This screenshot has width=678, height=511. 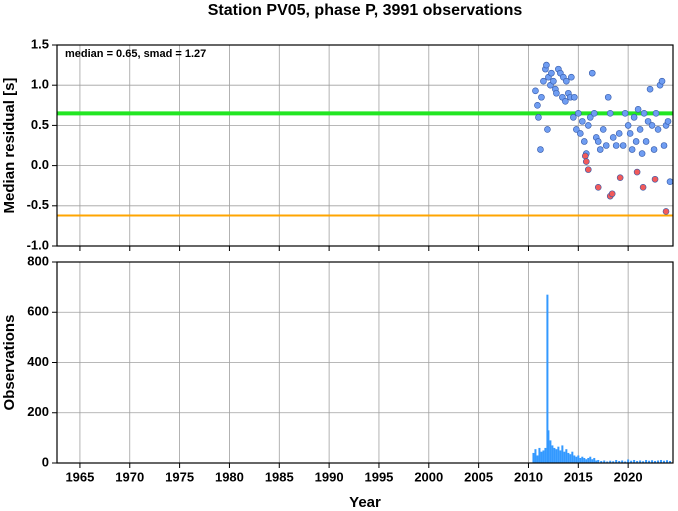 I want to click on x-tick-label: 2015, so click(x=578, y=476).